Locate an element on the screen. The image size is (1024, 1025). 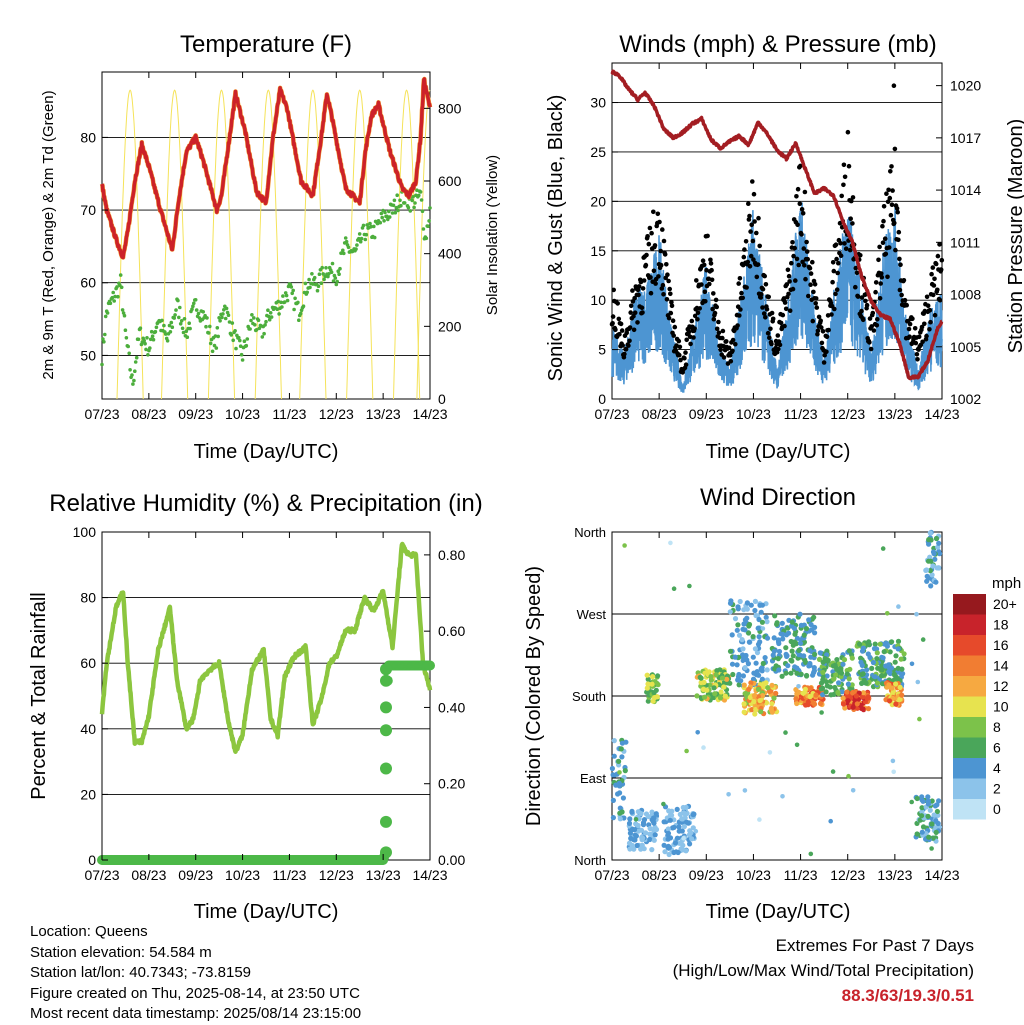
colorbar-label: 14 is located at coordinates (1001, 666).